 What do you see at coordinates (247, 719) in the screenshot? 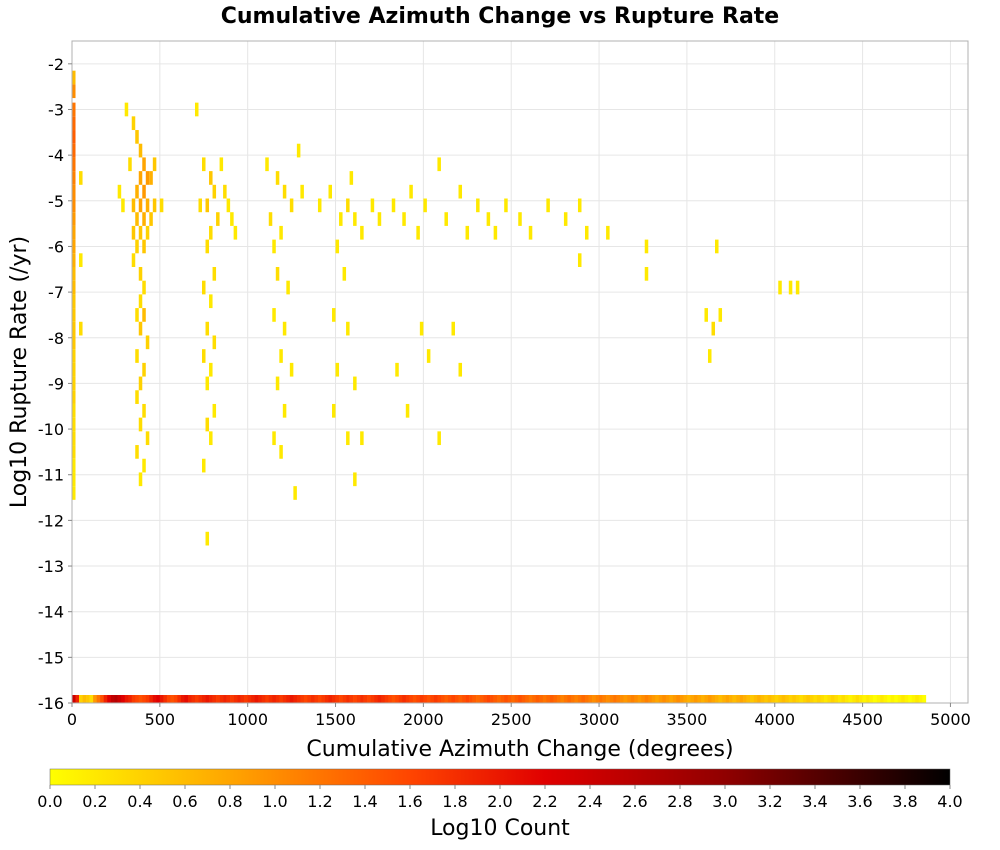
I see `x-tick-label: 1000` at bounding box center [247, 719].